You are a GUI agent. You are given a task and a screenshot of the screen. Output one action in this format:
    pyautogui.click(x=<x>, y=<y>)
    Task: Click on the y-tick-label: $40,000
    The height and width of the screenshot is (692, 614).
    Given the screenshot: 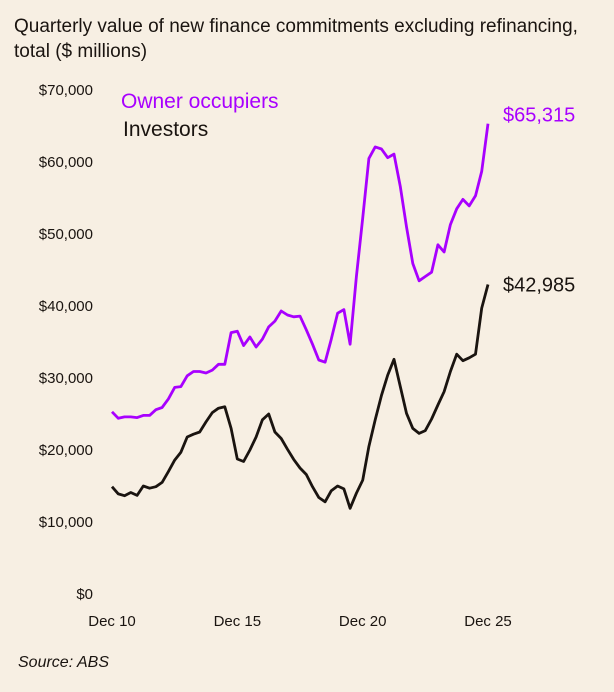 What is the action you would take?
    pyautogui.click(x=66, y=306)
    